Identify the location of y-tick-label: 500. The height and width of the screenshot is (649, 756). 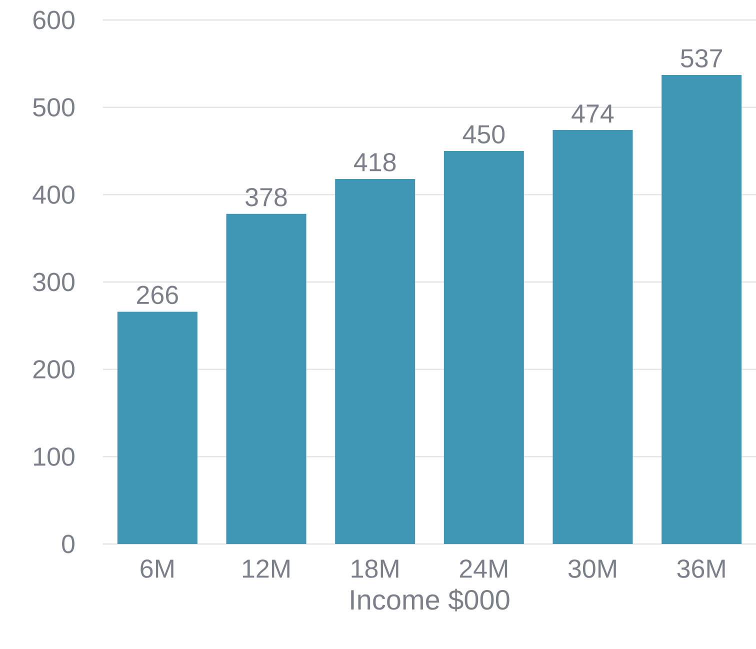
(53, 107).